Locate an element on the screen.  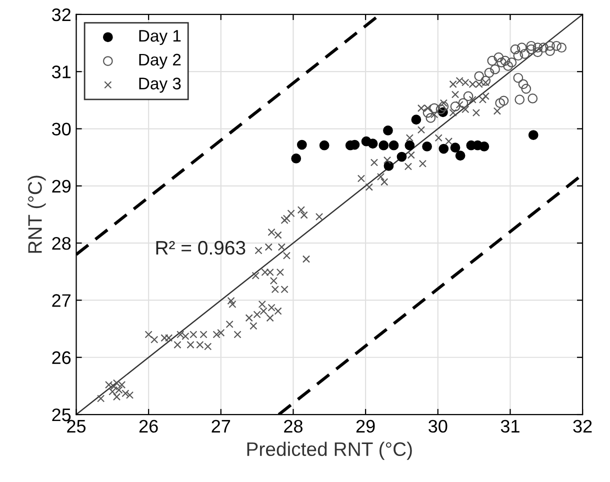
x-tick-label: 25 is located at coordinates (76, 426).